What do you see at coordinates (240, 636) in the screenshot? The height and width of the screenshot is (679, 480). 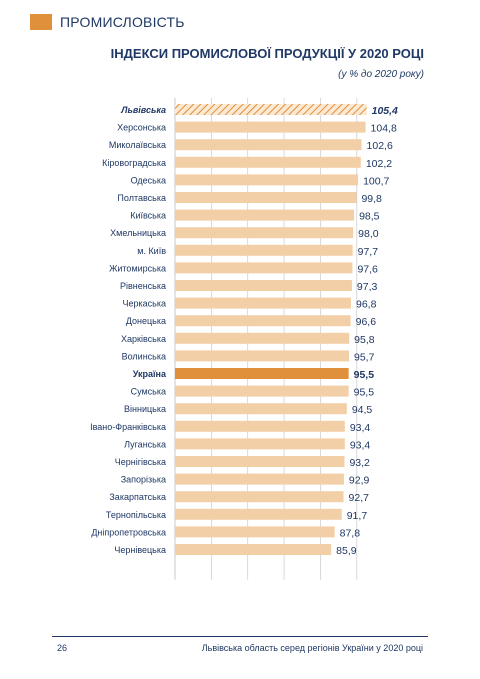 I see `footer-divider` at bounding box center [240, 636].